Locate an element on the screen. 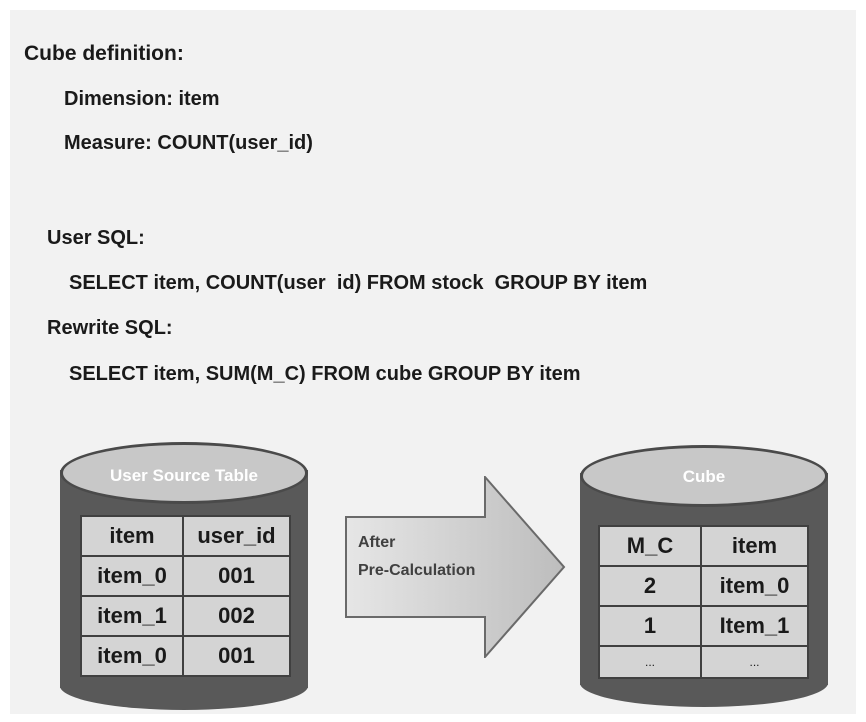  table-row: 2 item_0 is located at coordinates (703, 586).